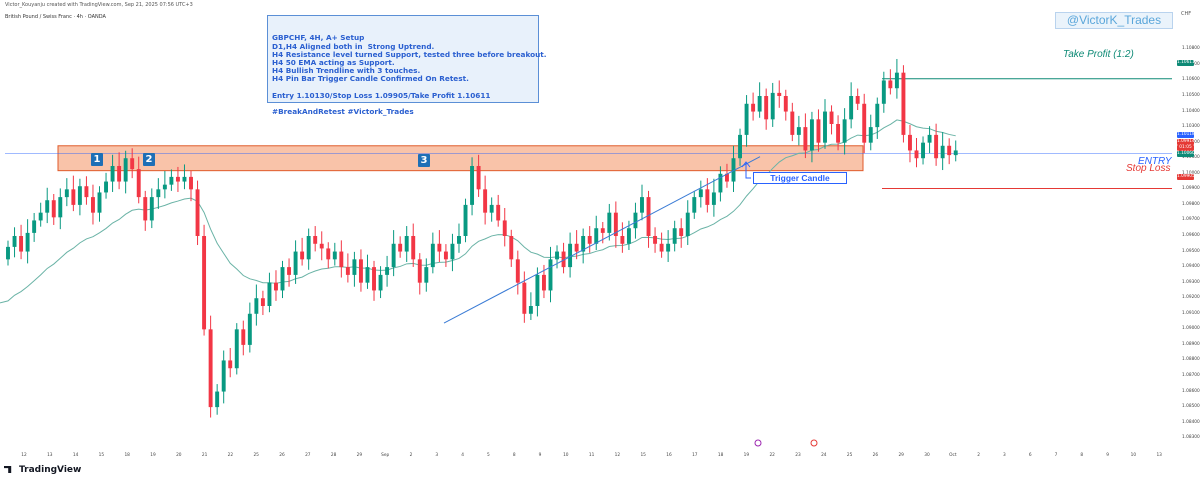  I want to click on note-line: GBPCHF, 4H, A+ Setup, so click(318, 38).